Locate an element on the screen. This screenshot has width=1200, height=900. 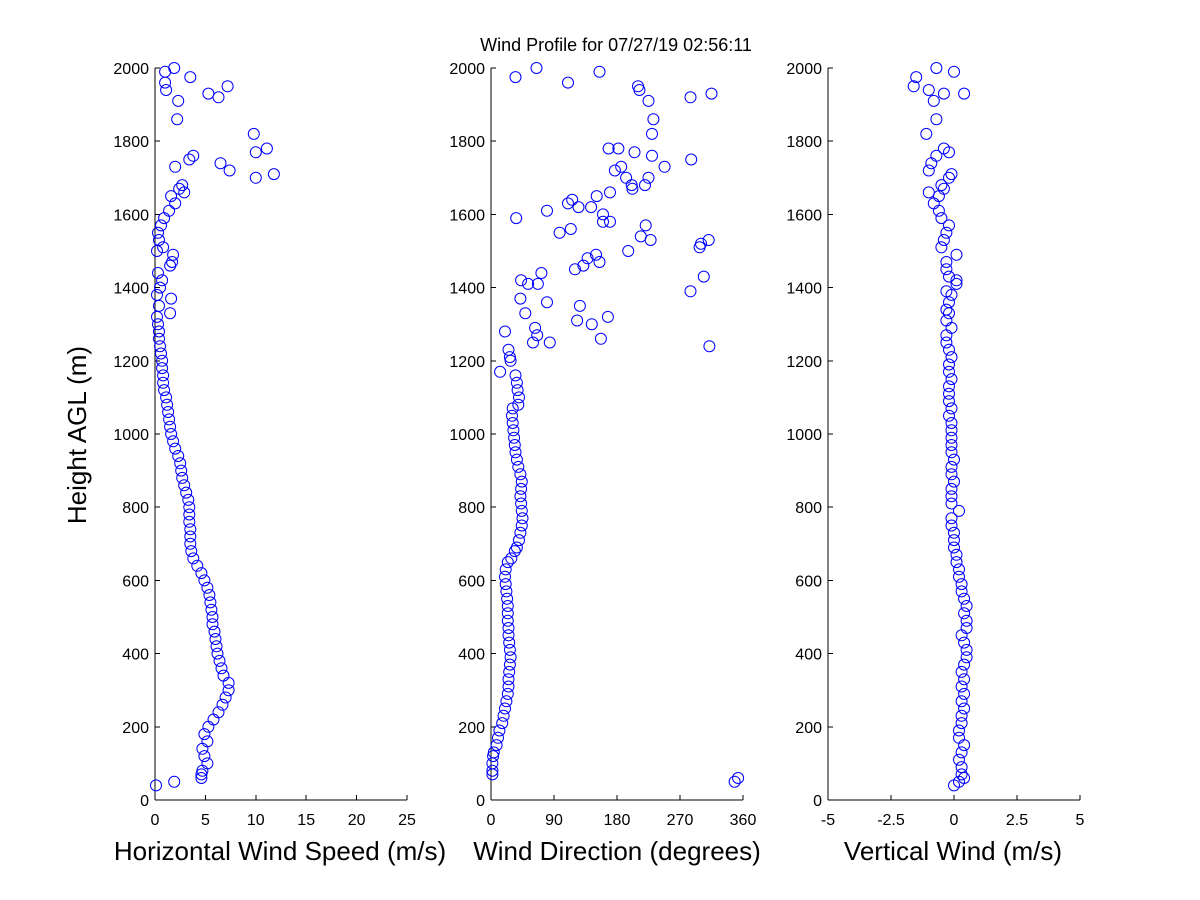
y-tick-label: 2000 is located at coordinates (131, 69).